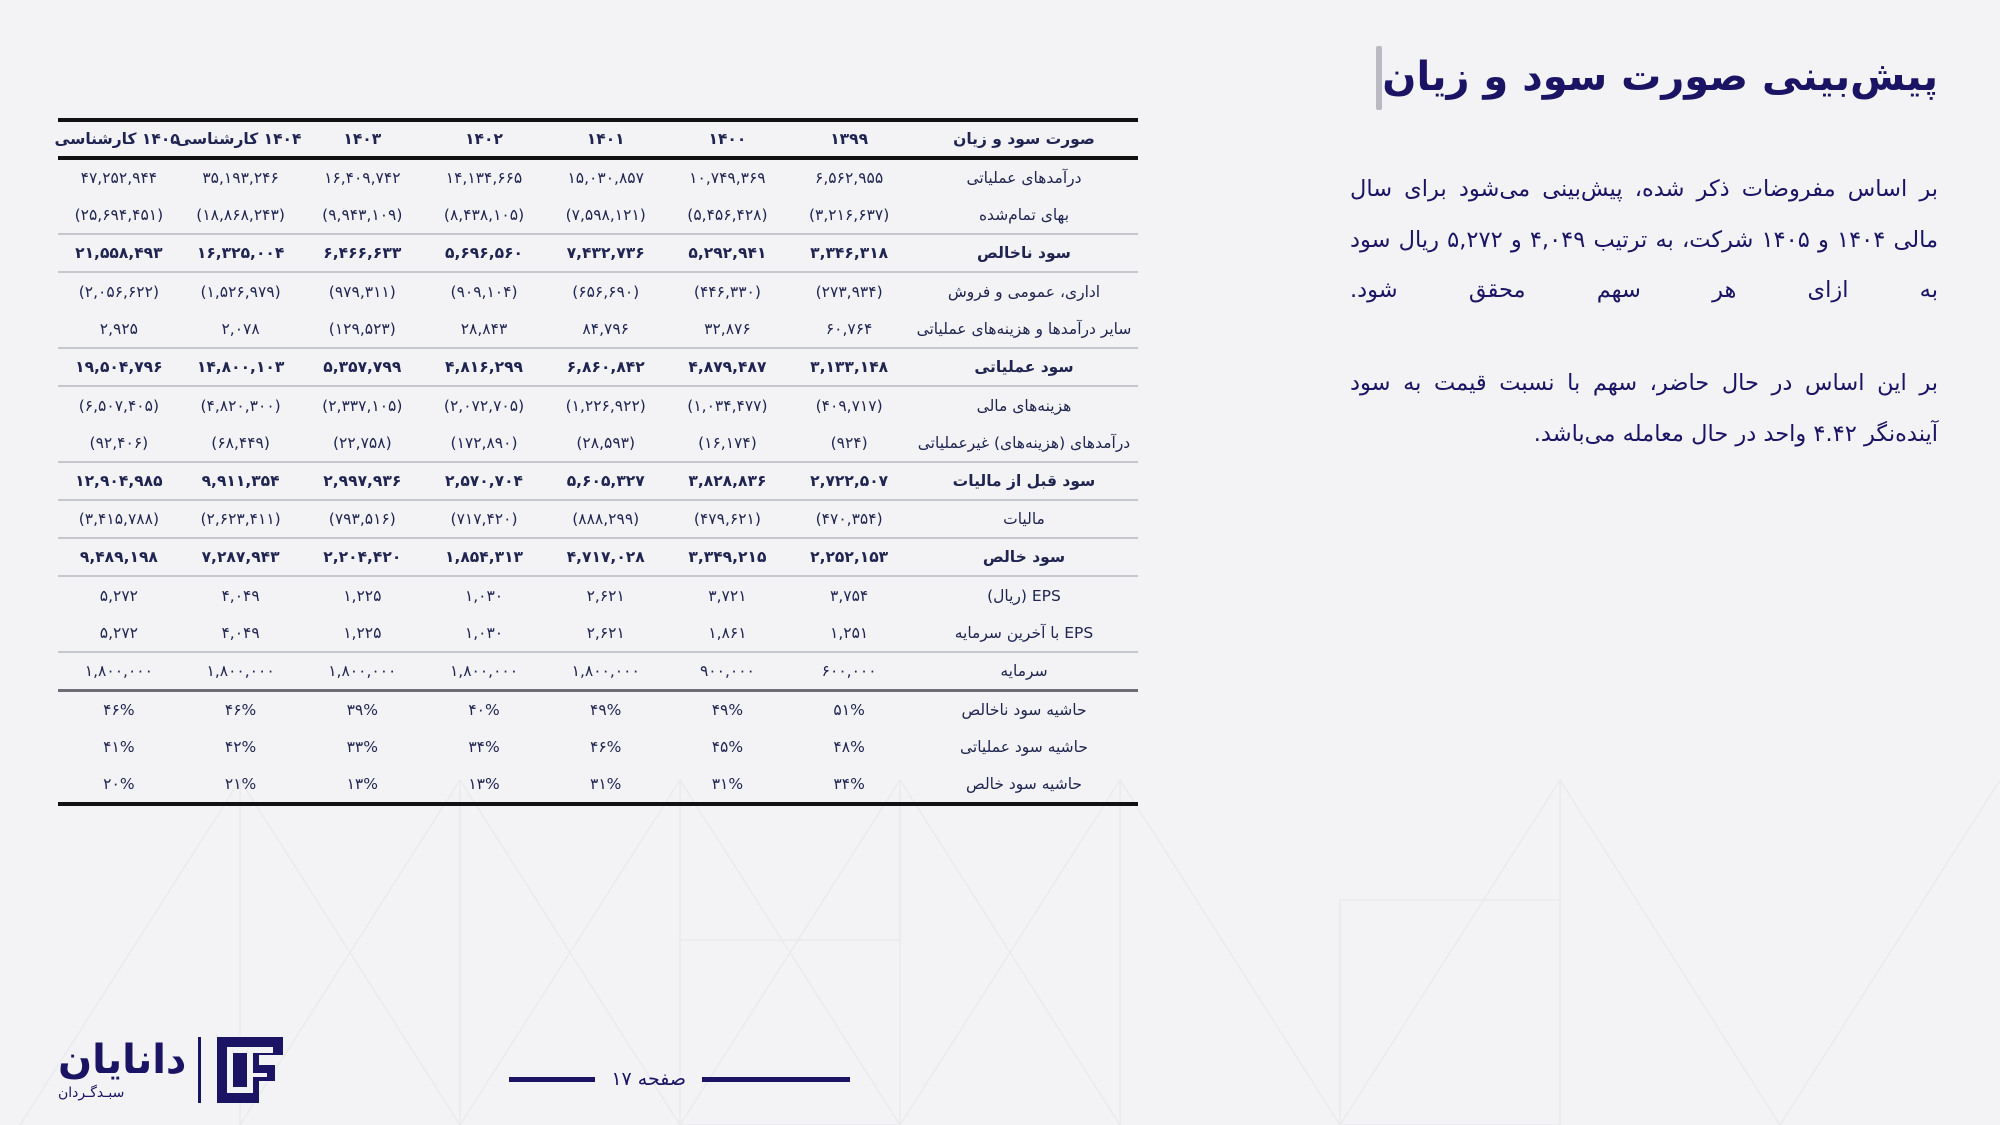 The width and height of the screenshot is (2000, 1125). Describe the element at coordinates (484, 557) in the screenshot. I see `table-cell: ۱,۸۵۴,۳۱۳` at that location.